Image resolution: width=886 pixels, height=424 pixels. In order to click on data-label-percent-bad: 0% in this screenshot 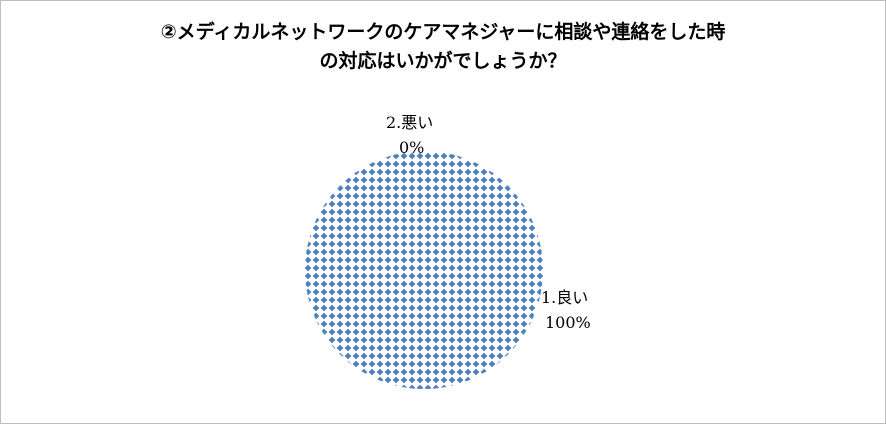, I will do `click(411, 147)`.